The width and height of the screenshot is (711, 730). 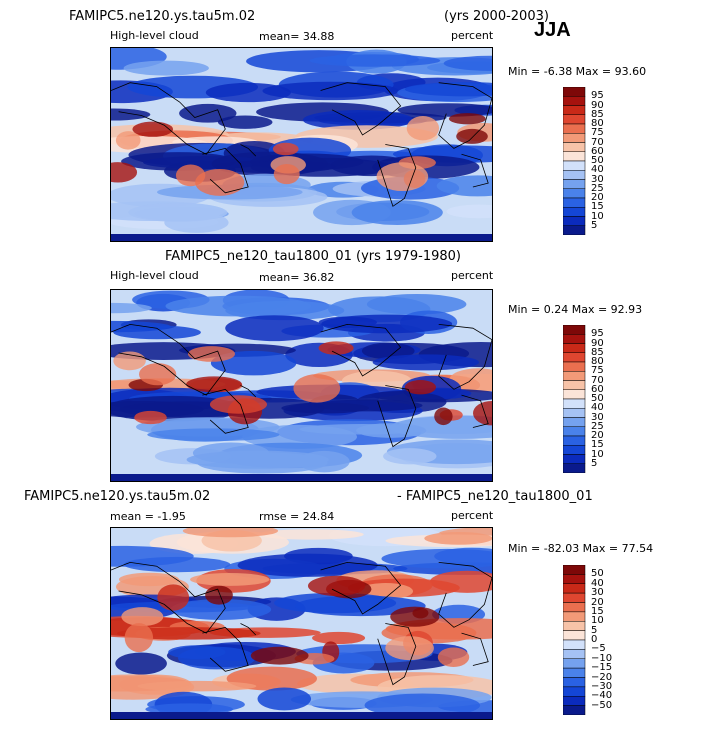 I want to click on panel3-map, so click(x=301, y=623).